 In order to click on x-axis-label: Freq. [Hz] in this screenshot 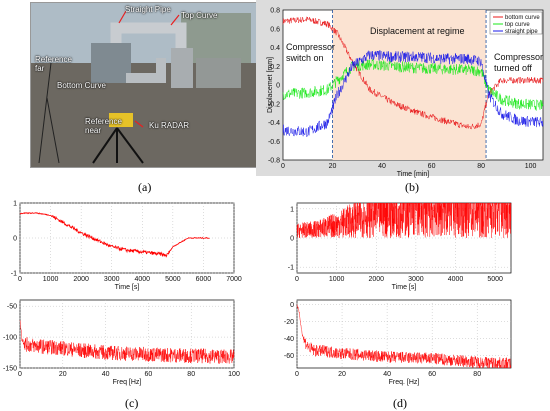, I will do `click(404, 382)`.